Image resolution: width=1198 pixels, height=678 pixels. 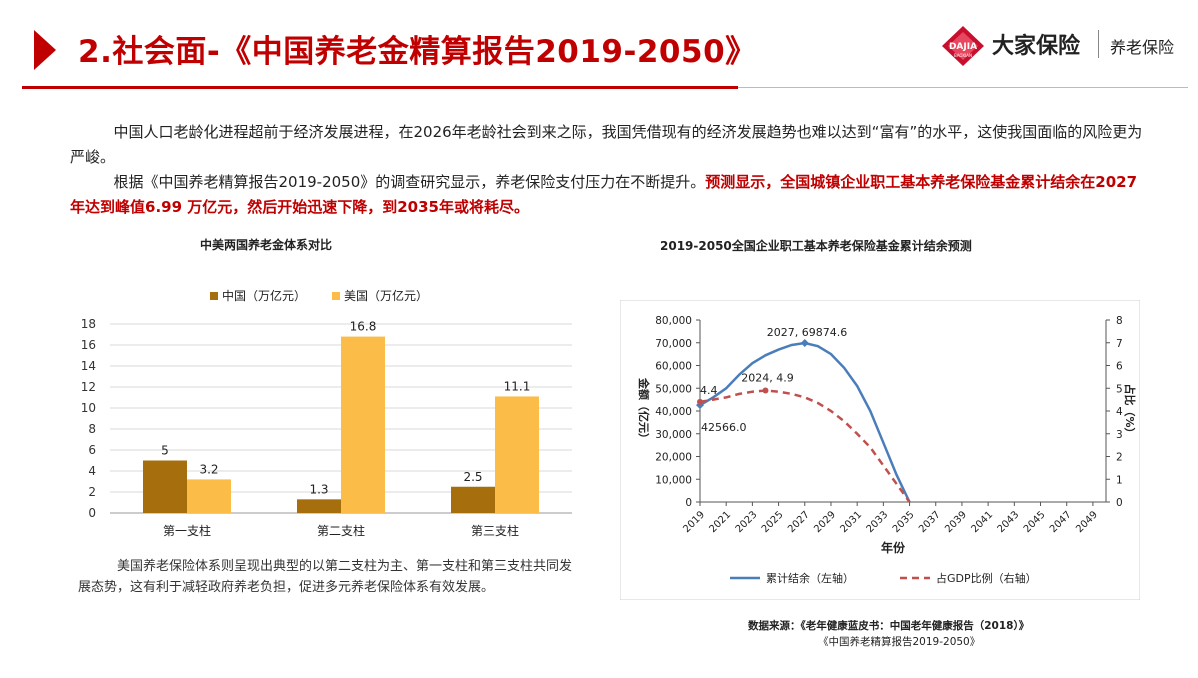 What do you see at coordinates (963, 55) in the screenshot?
I see `logo-mark-subtext: BAOXIAN` at bounding box center [963, 55].